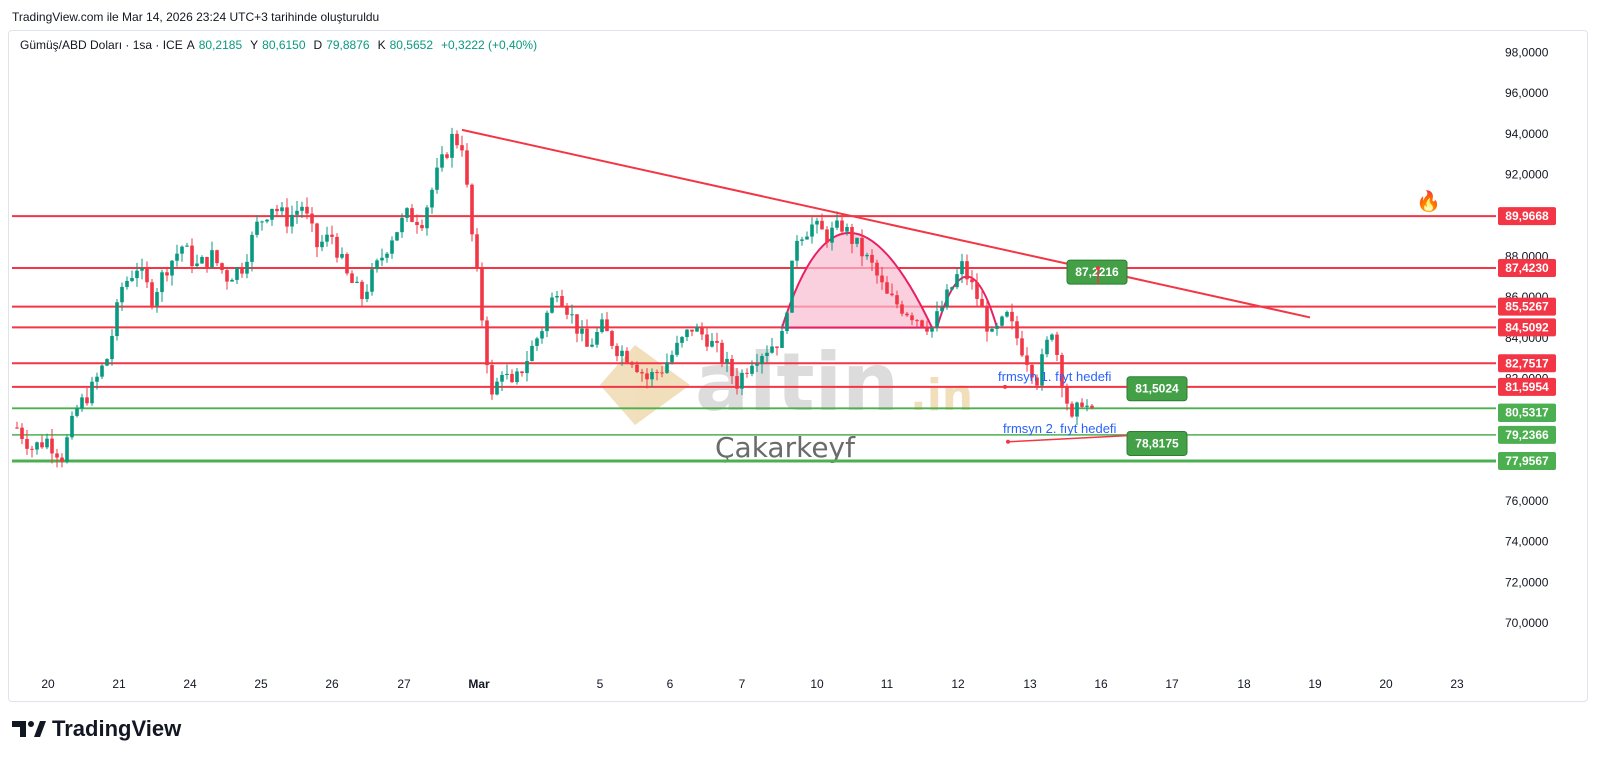 The width and height of the screenshot is (1600, 776). I want to click on target-1-point, so click(1005, 386).